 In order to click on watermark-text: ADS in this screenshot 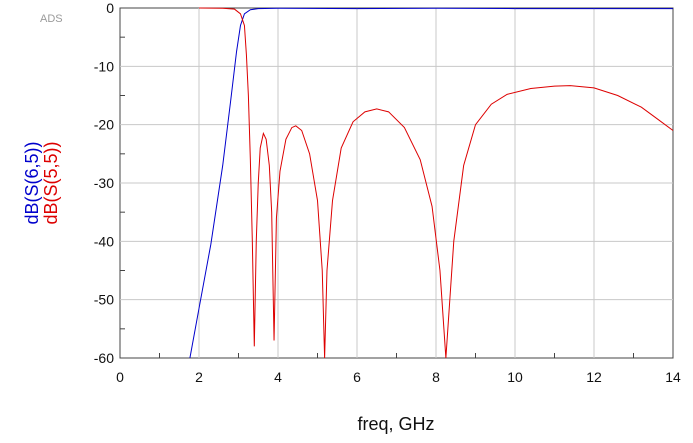, I will do `click(51, 19)`.